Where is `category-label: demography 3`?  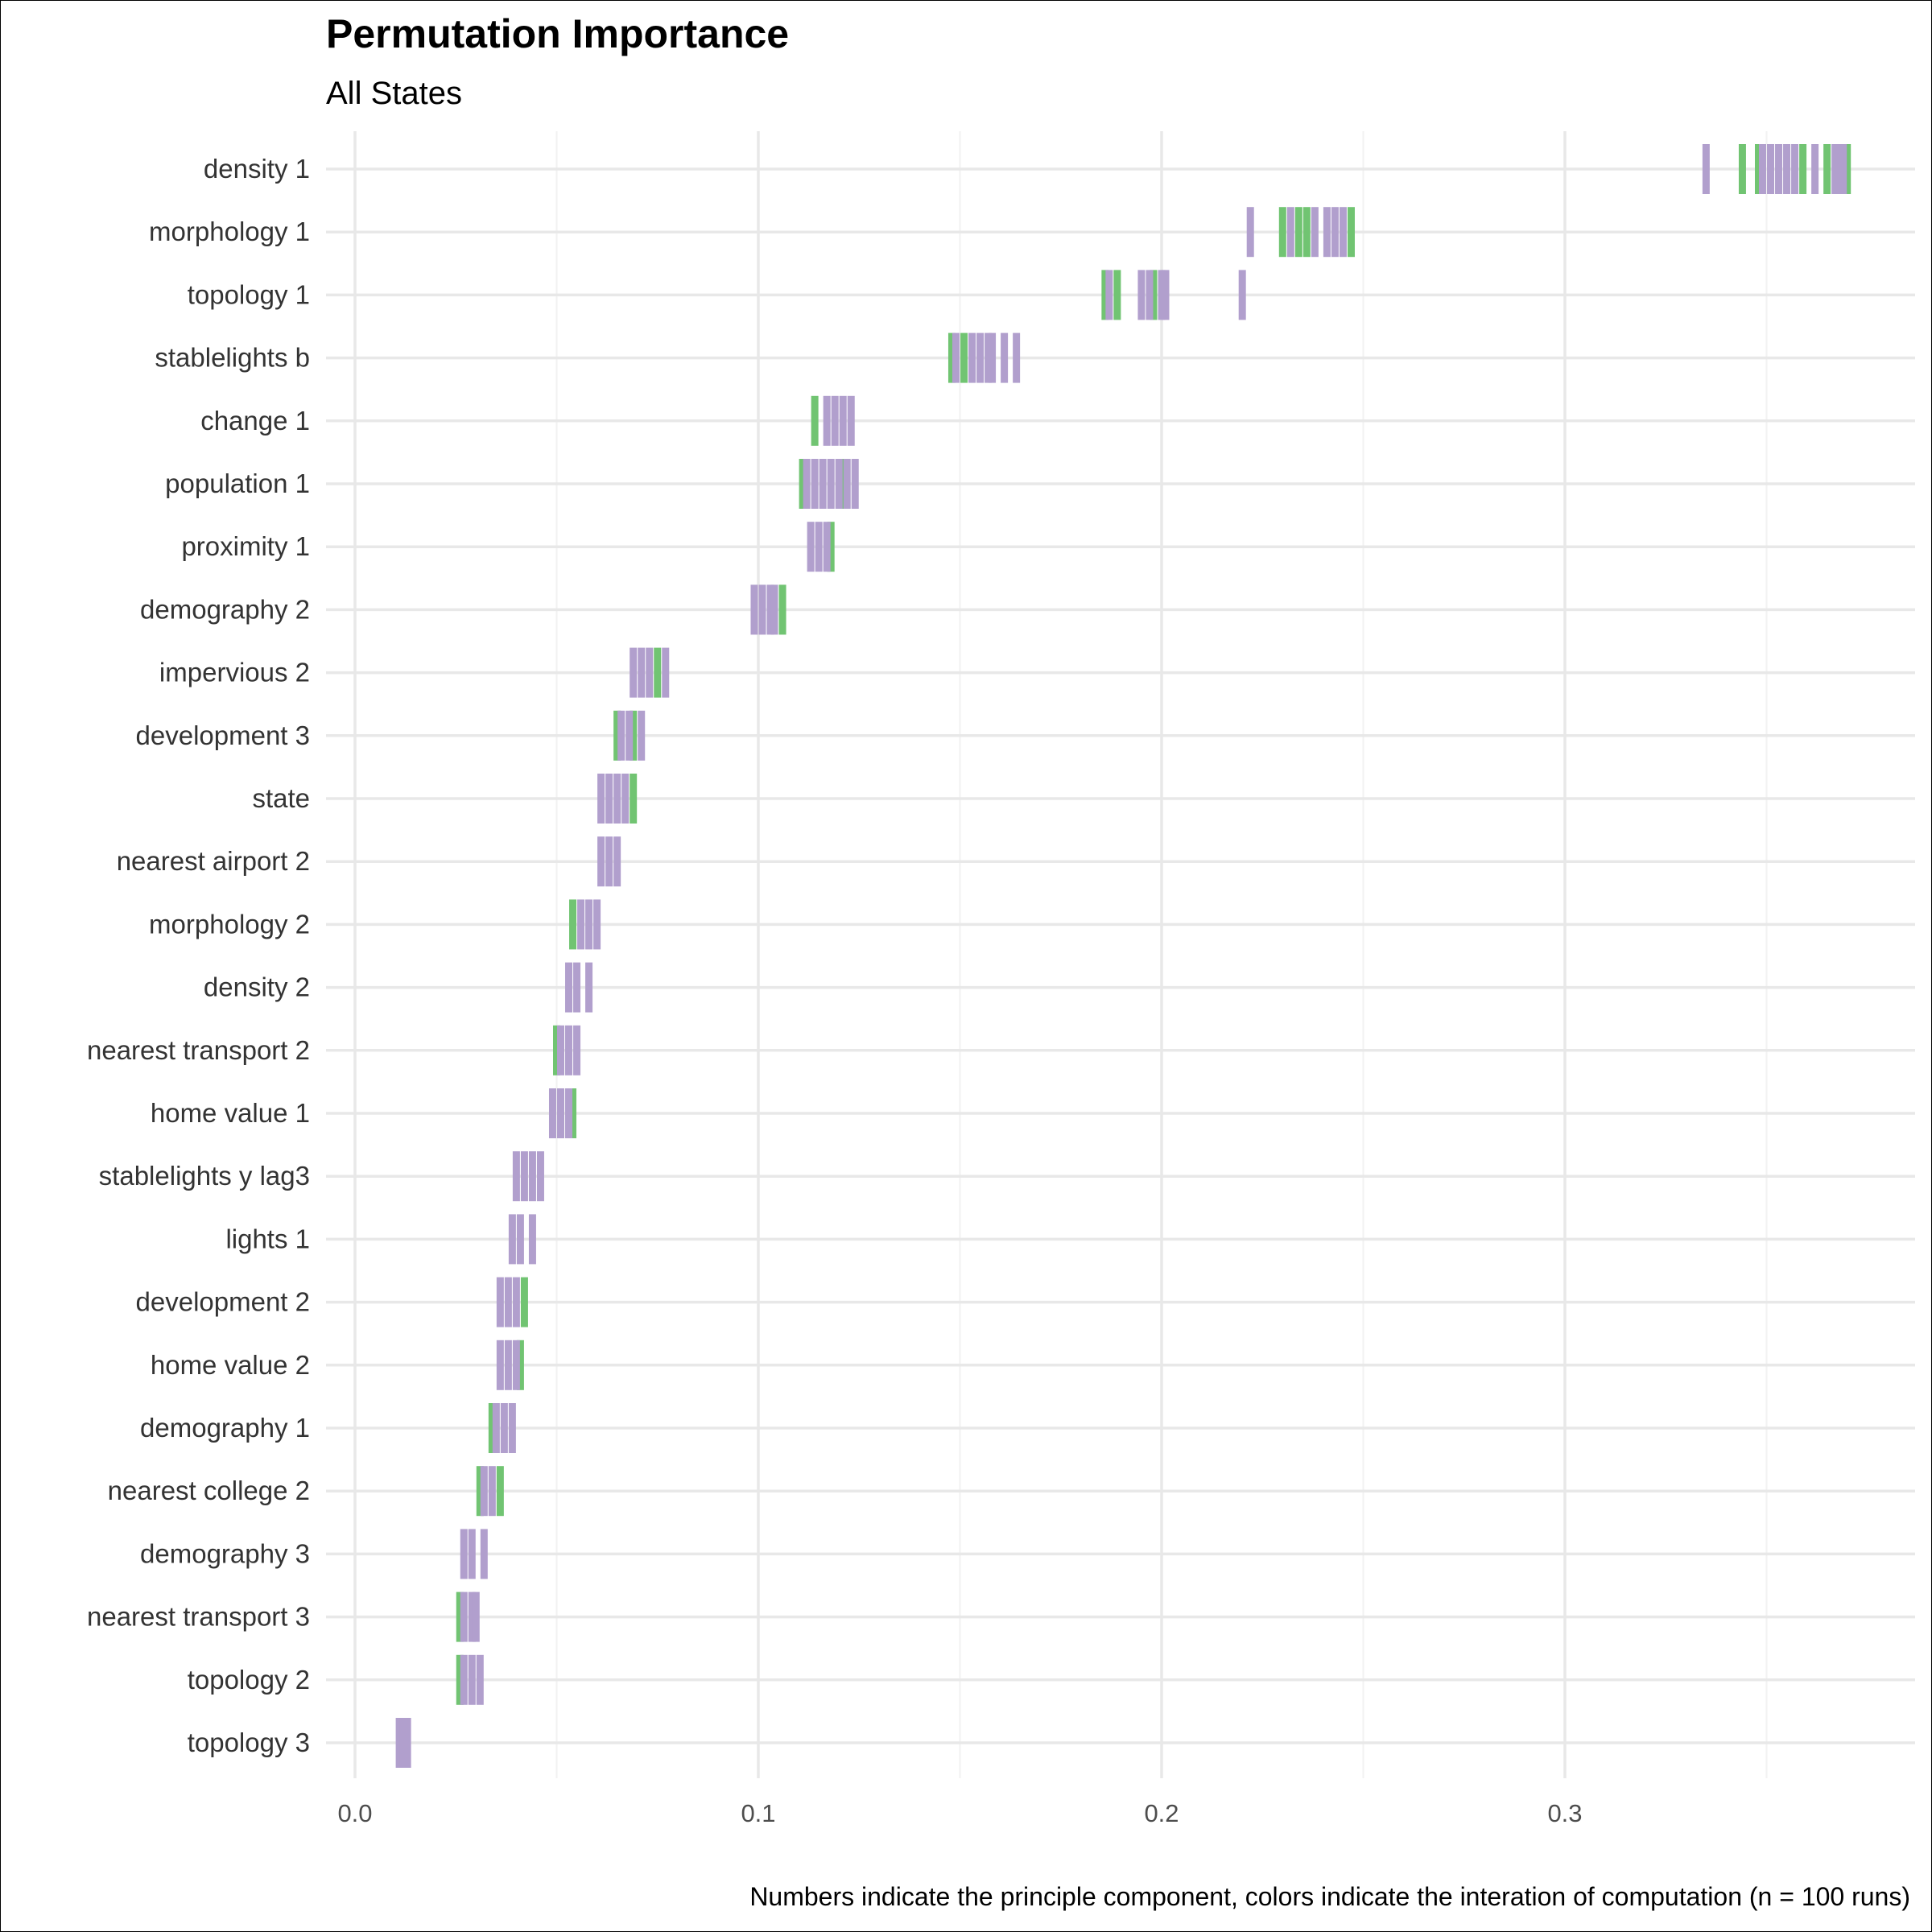
category-label: demography 3 is located at coordinates (225, 1553).